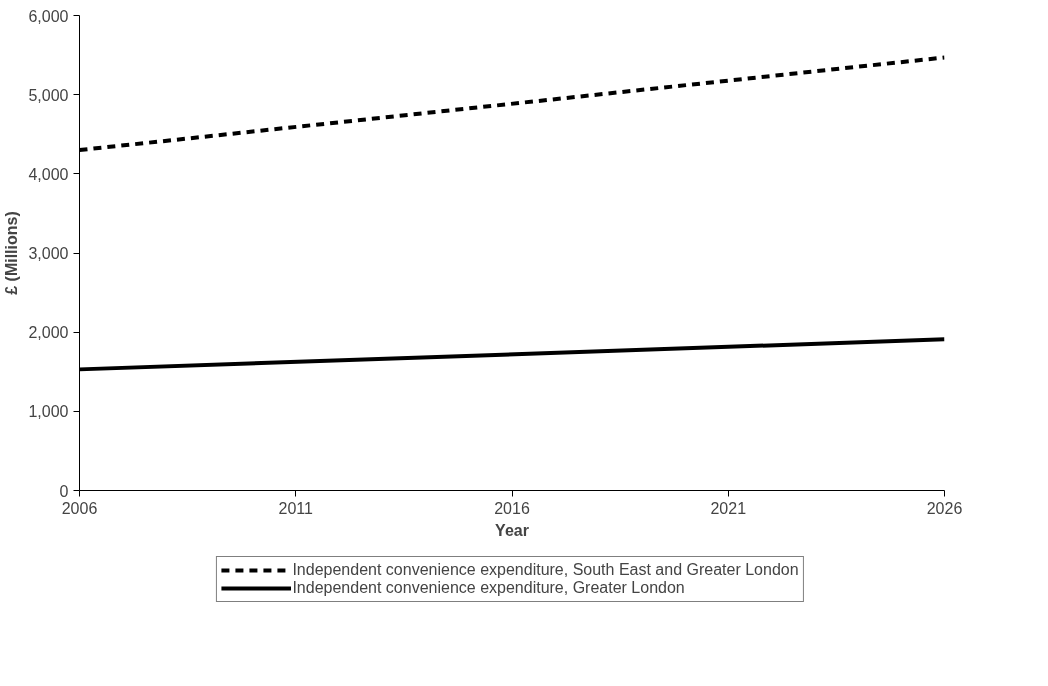  I want to click on y-tick-label: 0, so click(64, 491).